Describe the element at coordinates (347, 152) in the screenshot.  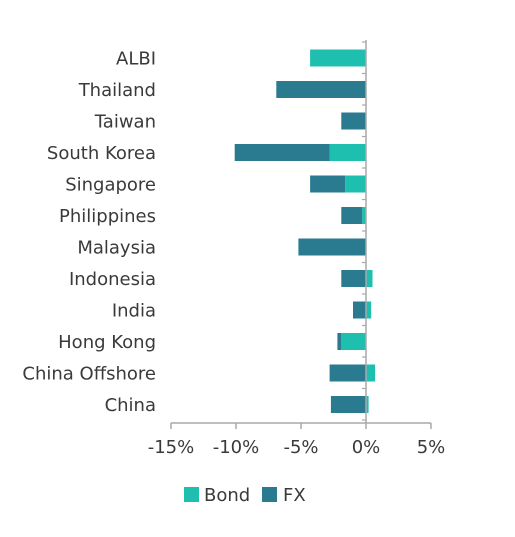
I see `bar-bond-south-korea` at that location.